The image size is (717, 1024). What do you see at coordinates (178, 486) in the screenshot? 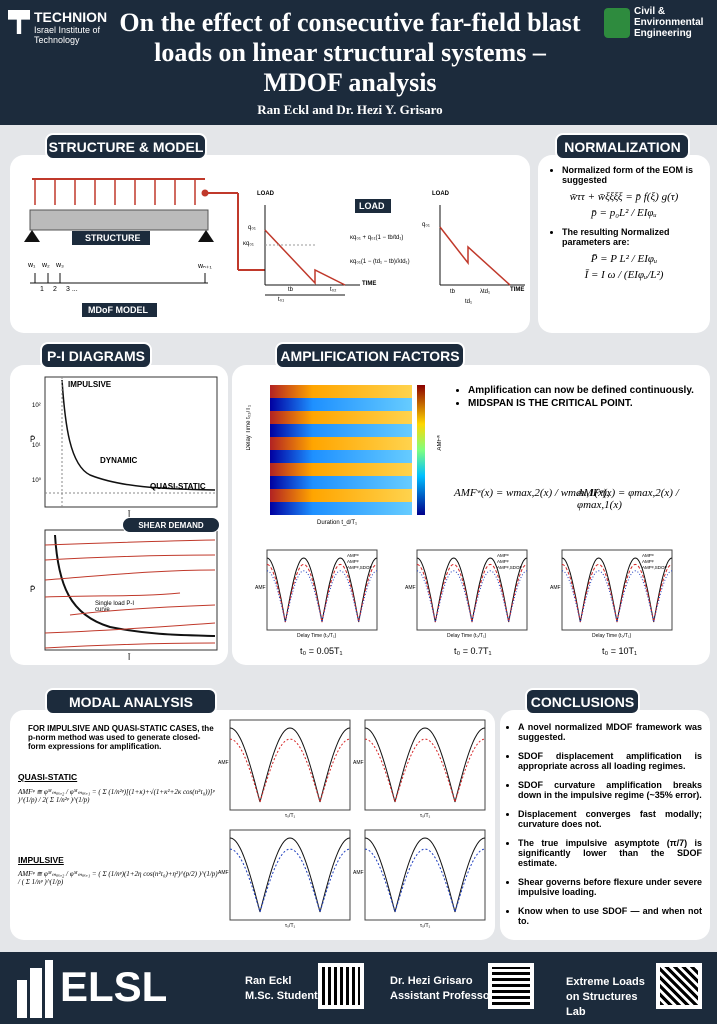
I see `region-label: QUASI-STATIC` at bounding box center [178, 486].